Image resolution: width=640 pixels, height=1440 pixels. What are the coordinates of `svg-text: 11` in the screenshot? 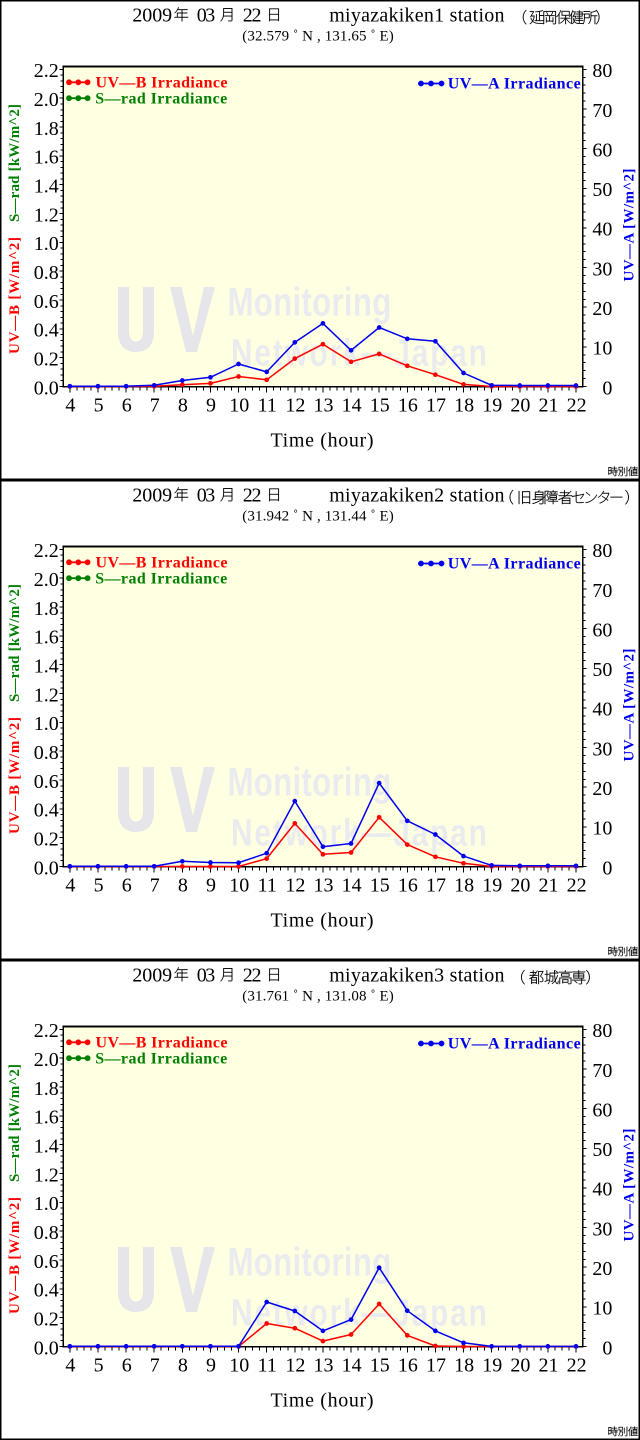 It's located at (267, 1366).